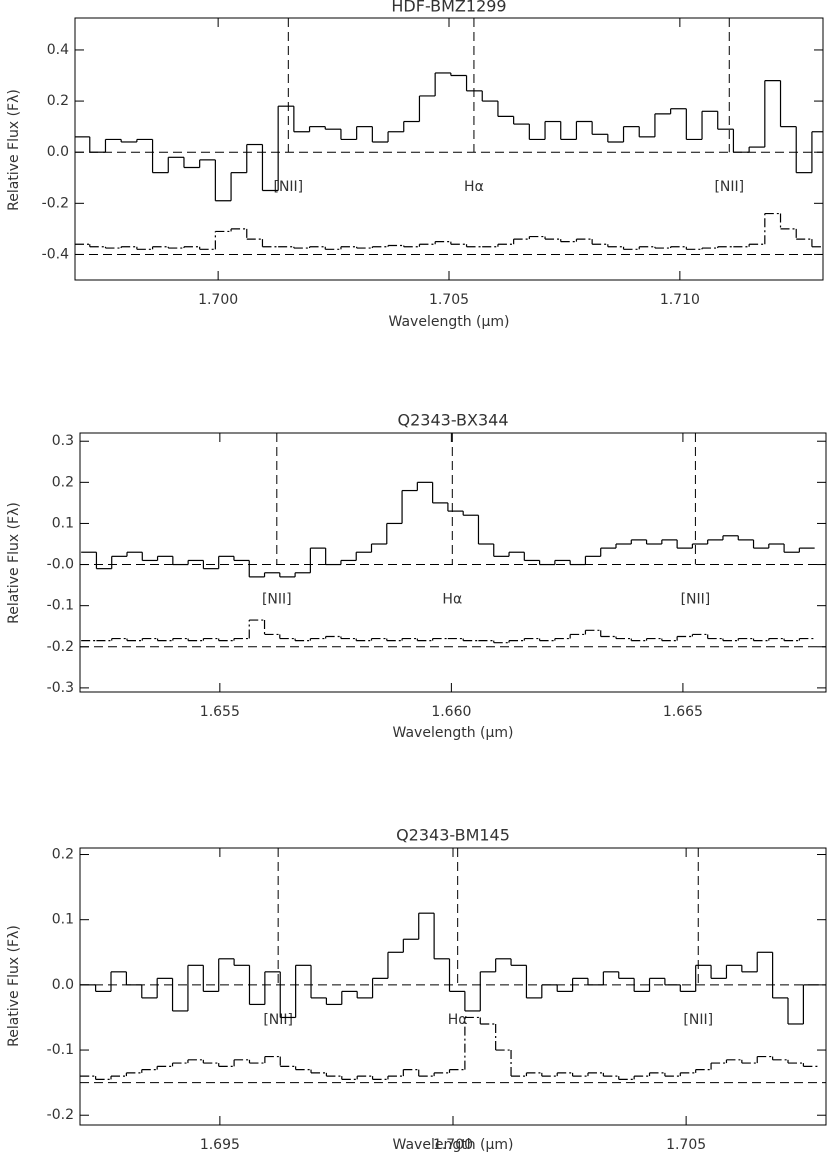  What do you see at coordinates (680, 300) in the screenshot?
I see `x-tick-label: 1.710` at bounding box center [680, 300].